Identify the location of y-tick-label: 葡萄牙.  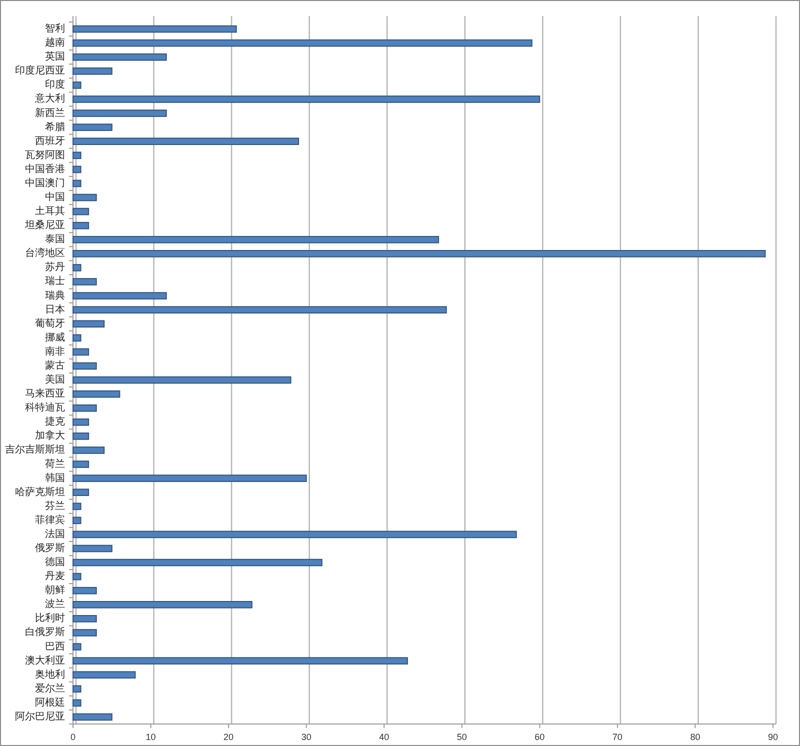
(50, 323).